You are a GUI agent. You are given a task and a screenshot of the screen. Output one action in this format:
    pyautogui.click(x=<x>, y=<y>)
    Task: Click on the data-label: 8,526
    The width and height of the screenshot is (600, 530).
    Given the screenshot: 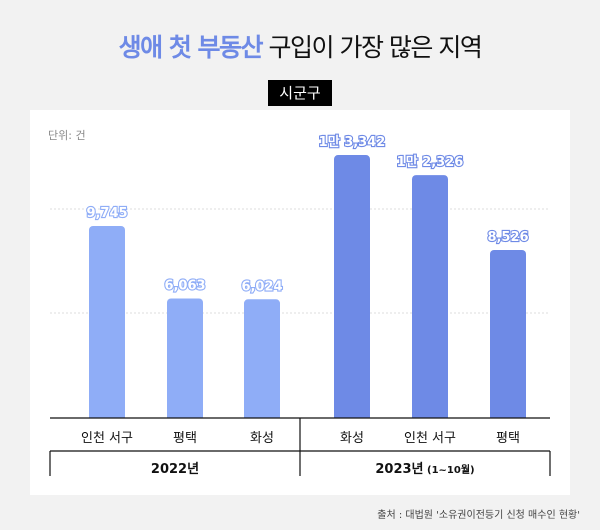 What is the action you would take?
    pyautogui.click(x=507, y=237)
    